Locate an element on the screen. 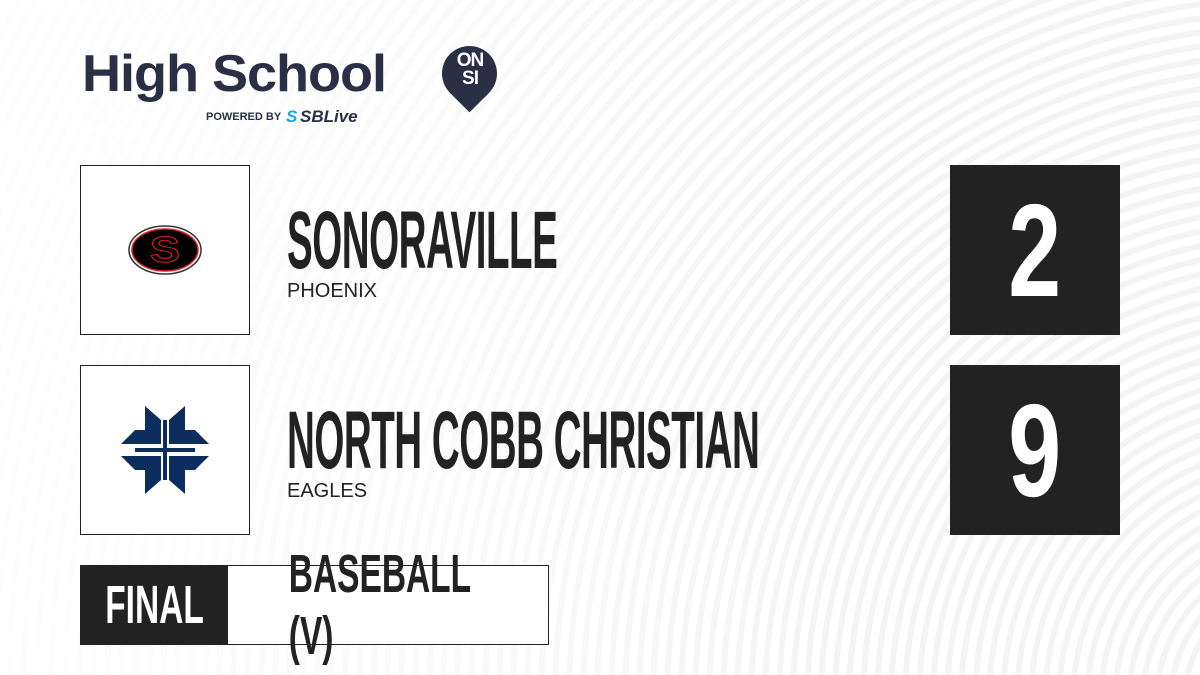 The height and width of the screenshot is (675, 1200). powered-by: POWERED BY is located at coordinates (244, 117).